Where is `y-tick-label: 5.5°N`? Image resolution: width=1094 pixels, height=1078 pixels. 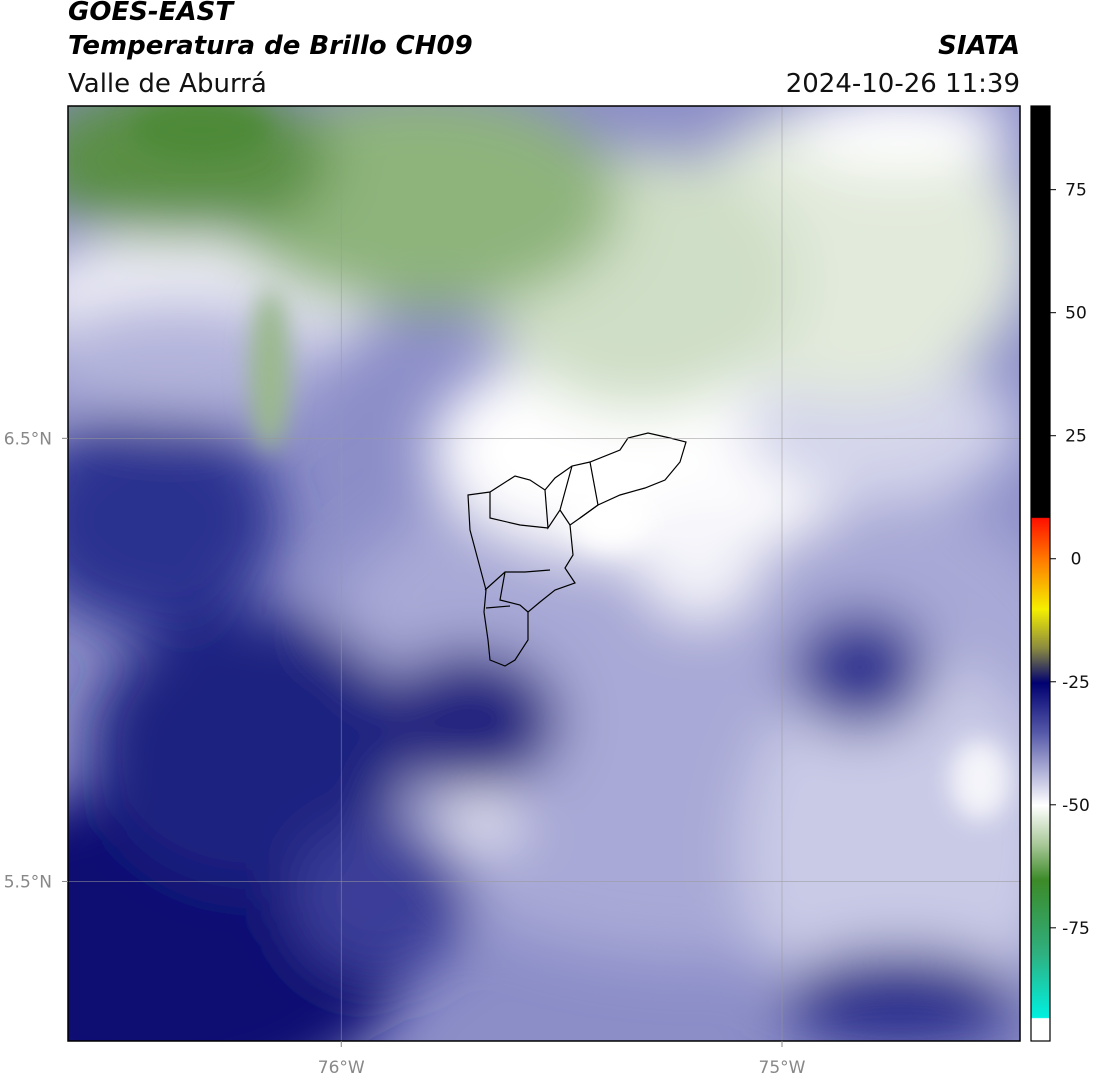
y-tick-label: 5.5°N is located at coordinates (28, 882).